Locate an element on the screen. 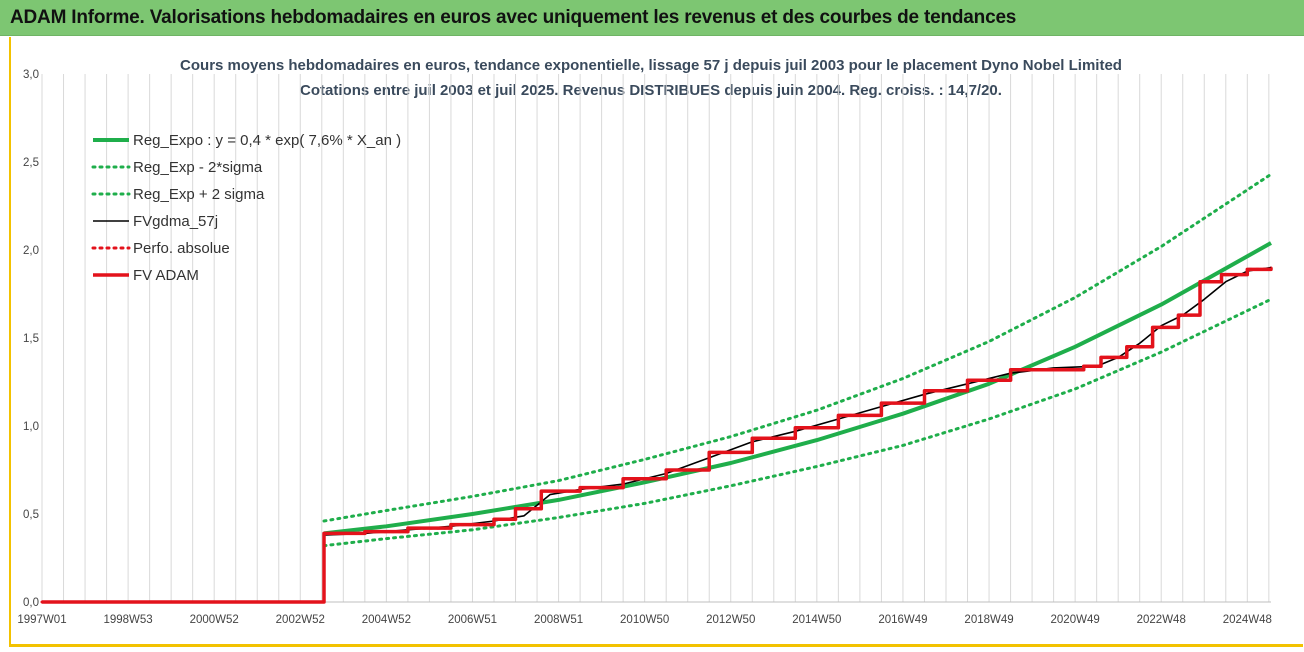 Image resolution: width=1304 pixels, height=652 pixels. x-tick-label: 2004W52 is located at coordinates (386, 620).